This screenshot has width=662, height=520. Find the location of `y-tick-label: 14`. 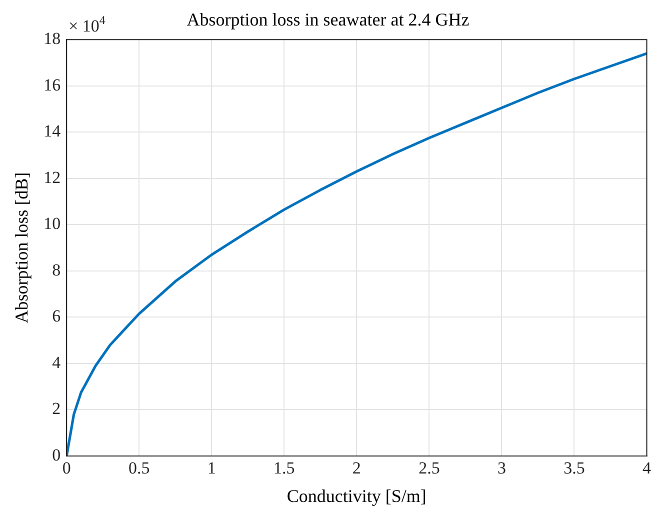

y-tick-label: 14 is located at coordinates (53, 131).